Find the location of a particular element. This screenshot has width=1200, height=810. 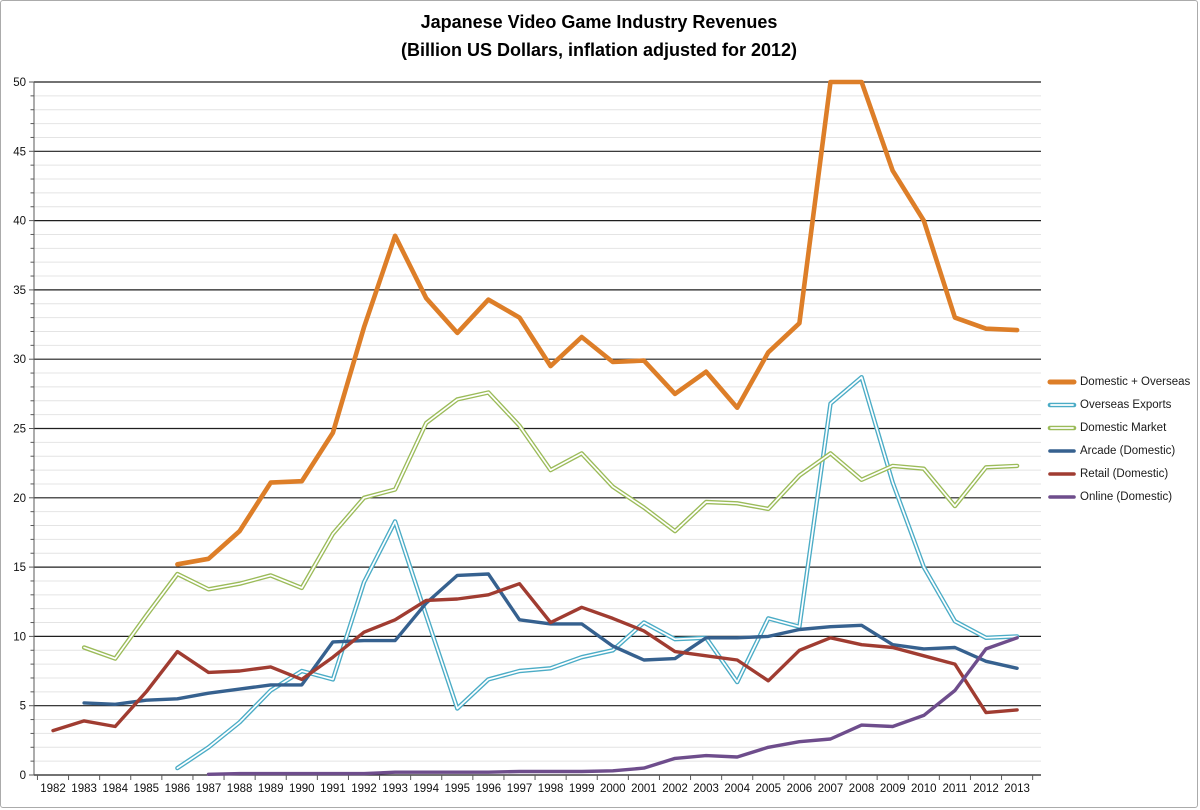

legend-item: Retail (Domestic) is located at coordinates (1107, 474).